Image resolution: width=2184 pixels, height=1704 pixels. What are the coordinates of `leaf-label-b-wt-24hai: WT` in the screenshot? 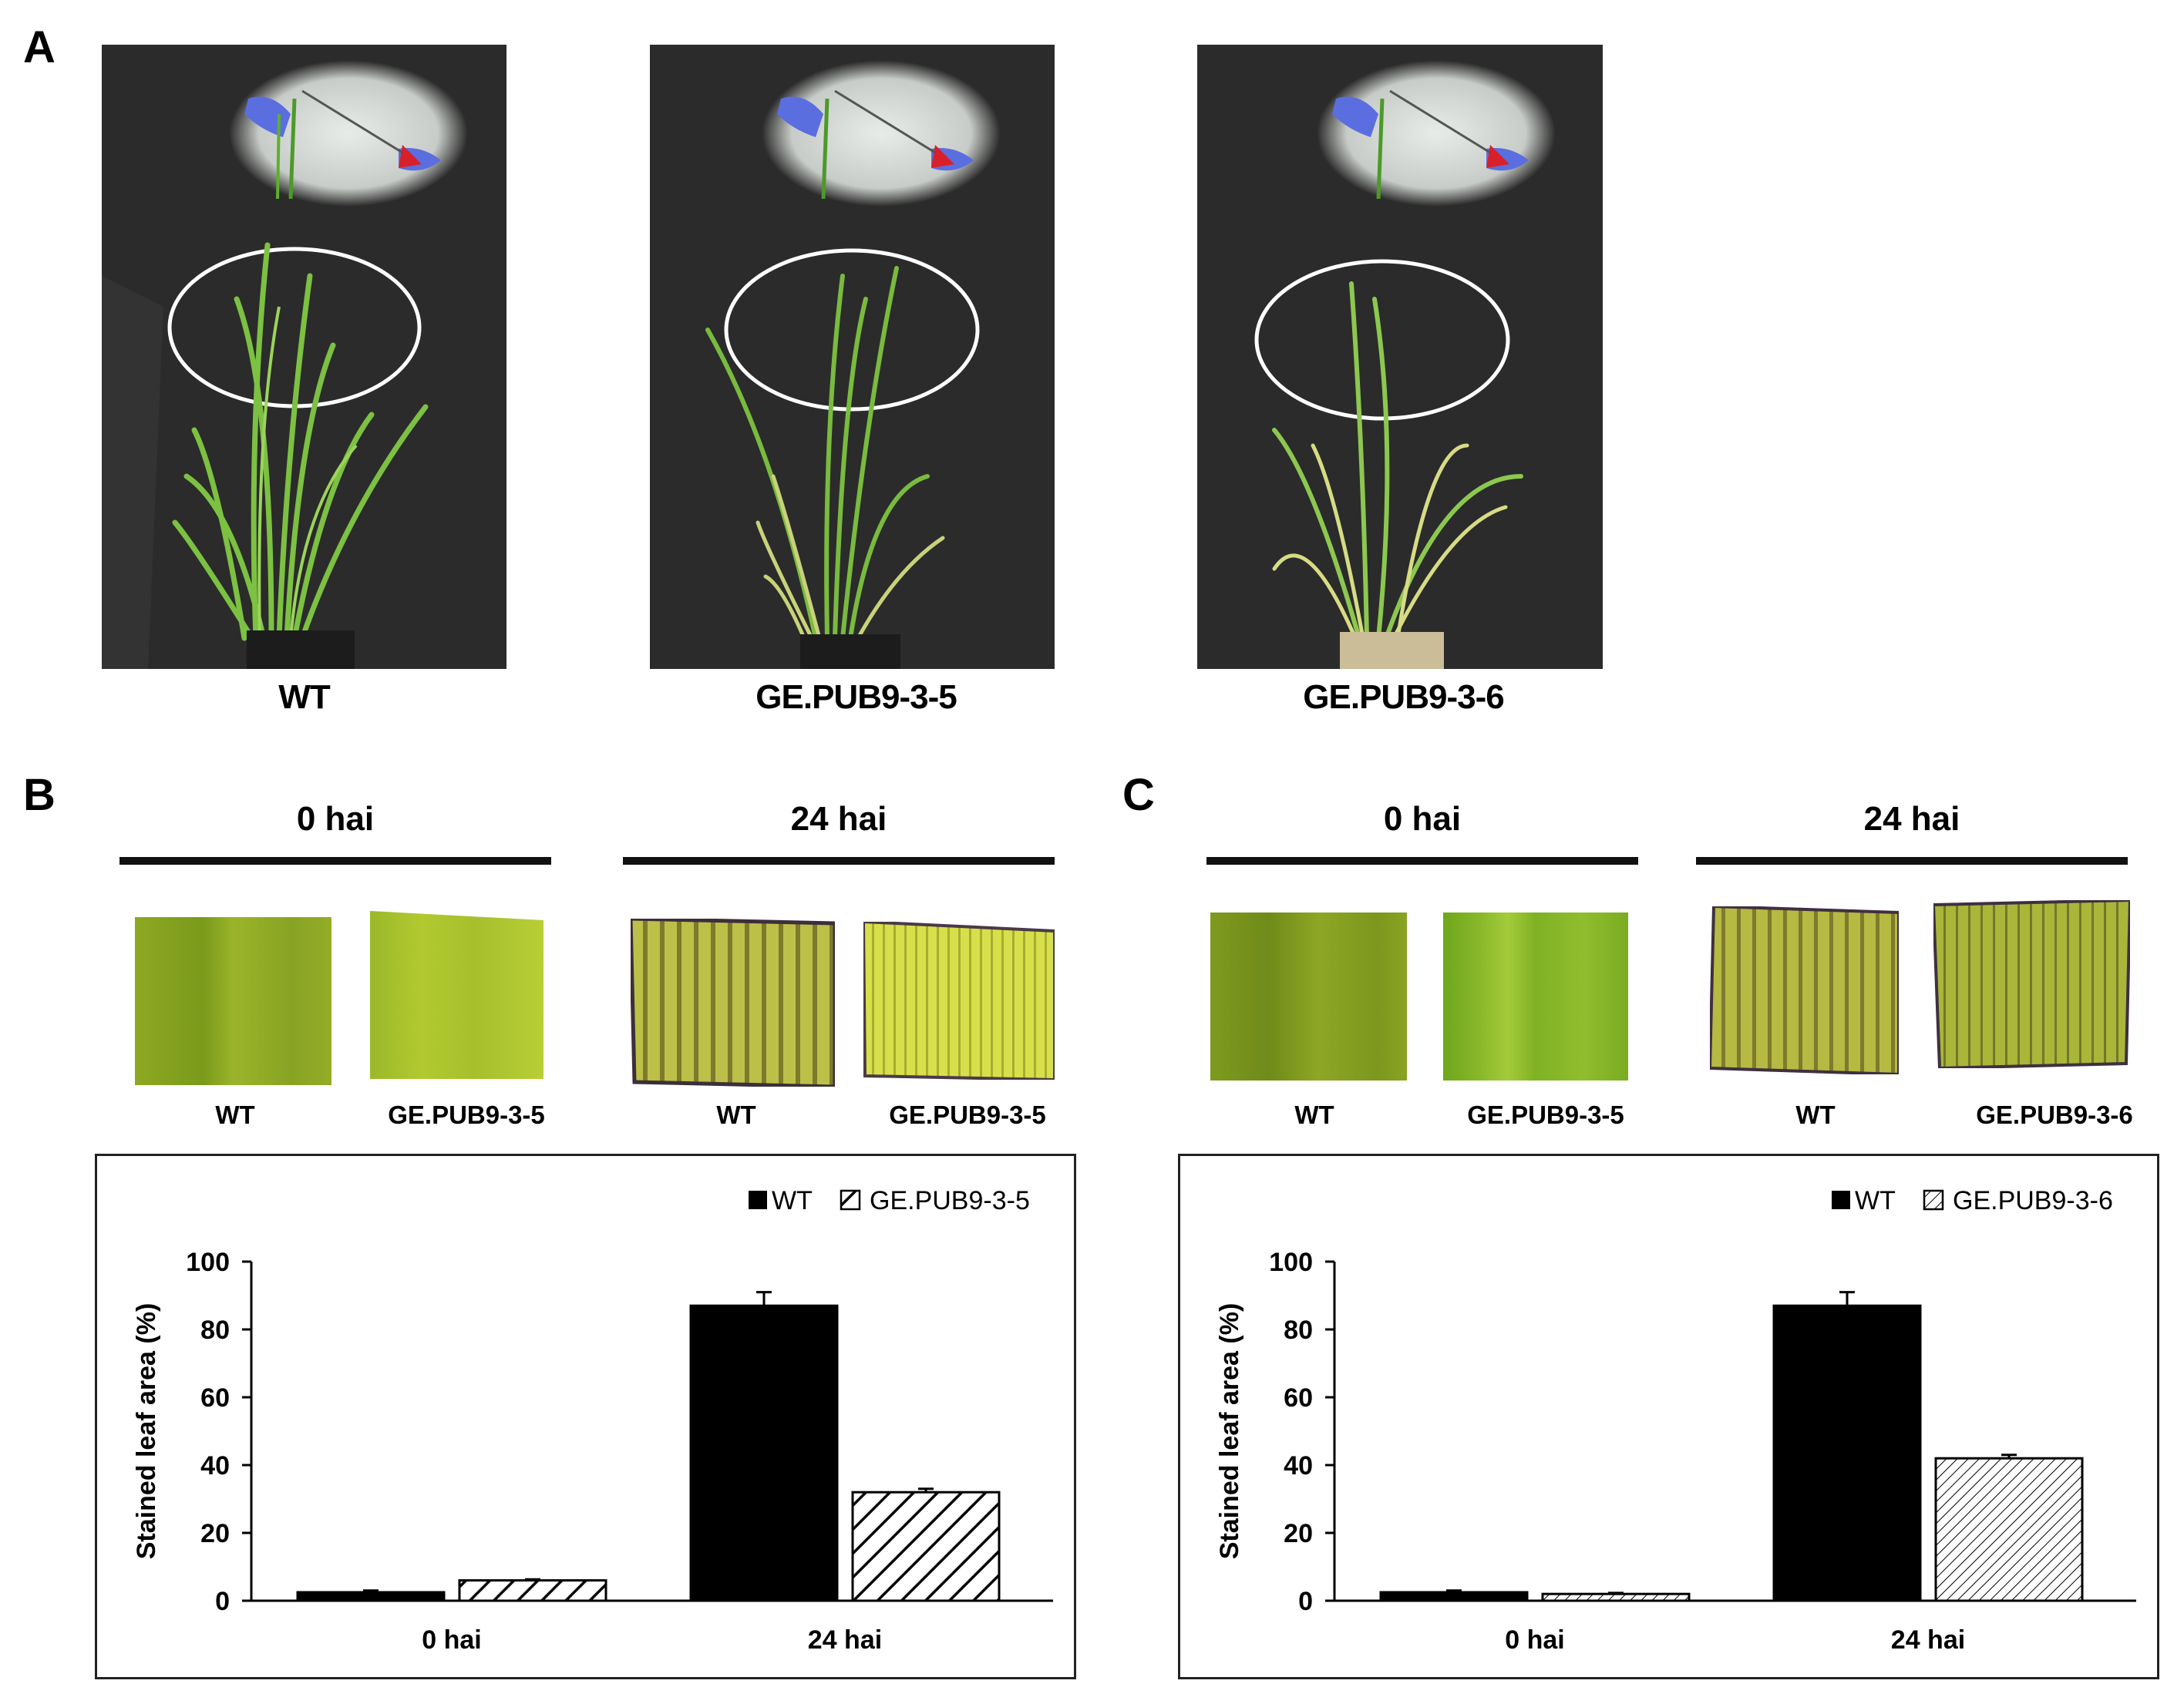 It's located at (736, 1115).